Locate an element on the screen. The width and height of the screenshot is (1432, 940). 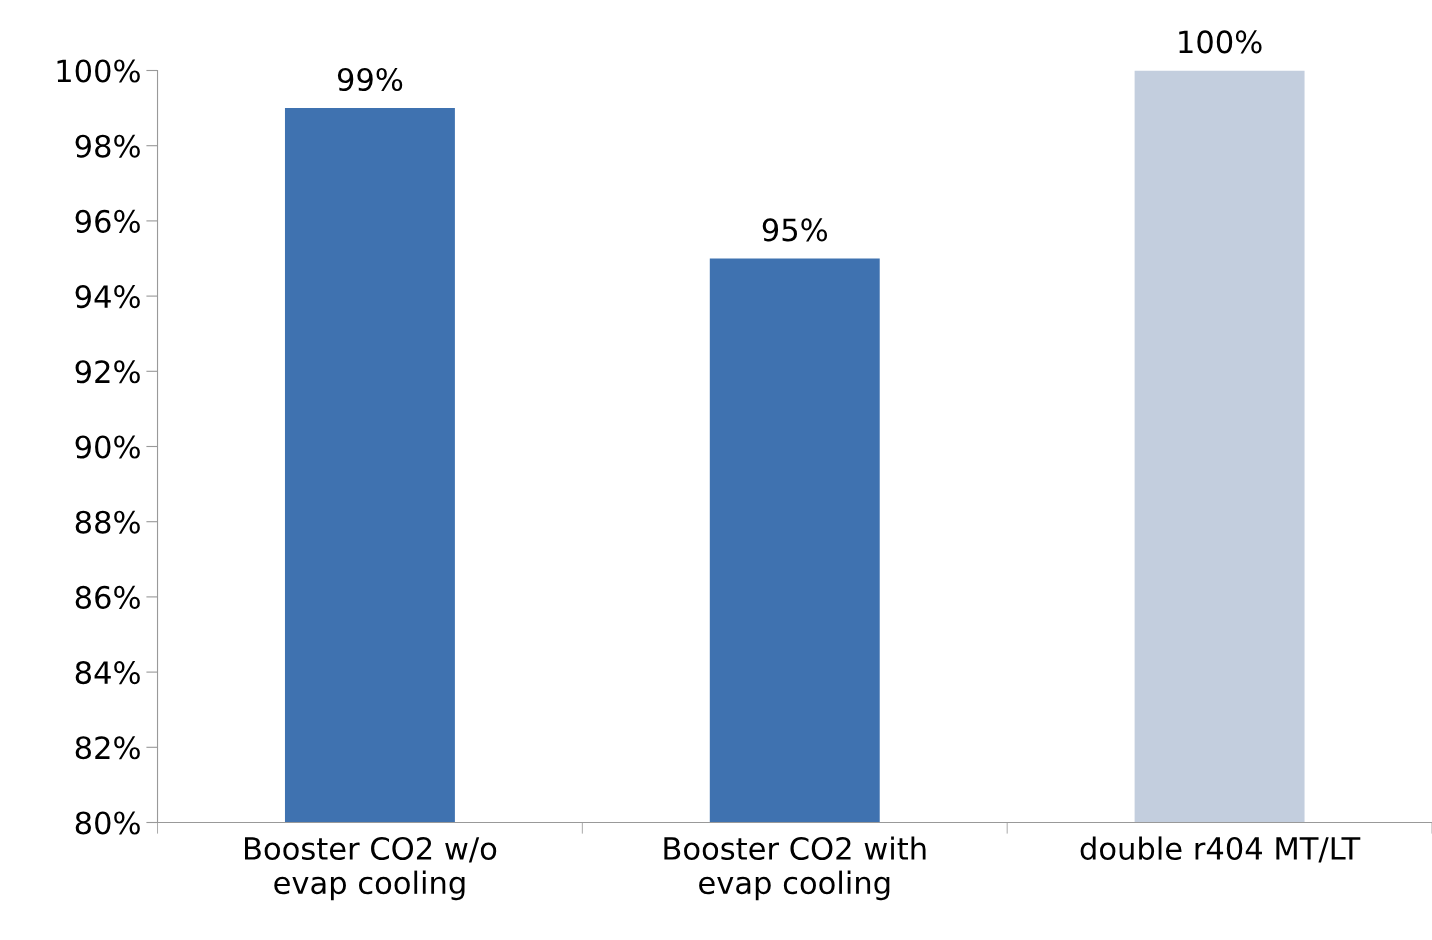
data-label: 99% is located at coordinates (370, 79).